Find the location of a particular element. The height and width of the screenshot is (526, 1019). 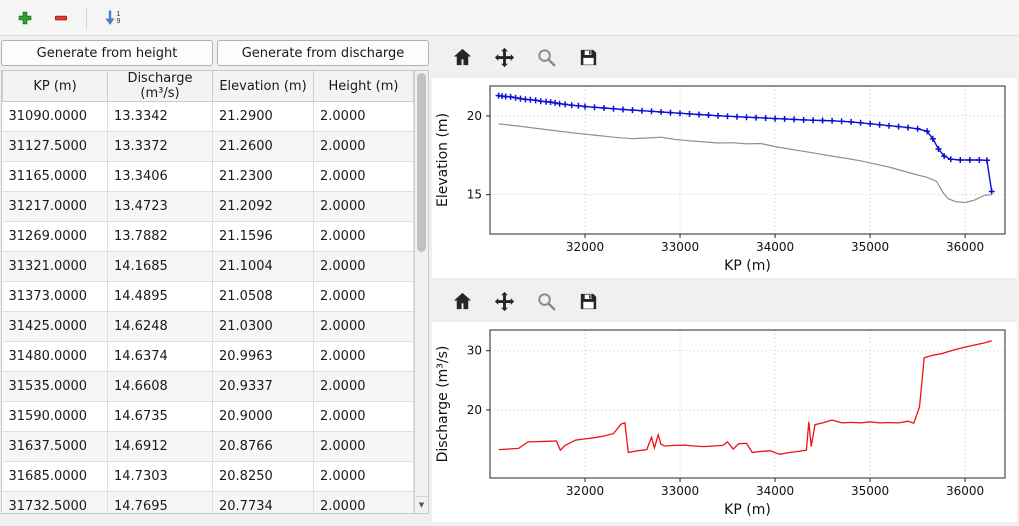

scrollbar-thumb is located at coordinates (421, 162).